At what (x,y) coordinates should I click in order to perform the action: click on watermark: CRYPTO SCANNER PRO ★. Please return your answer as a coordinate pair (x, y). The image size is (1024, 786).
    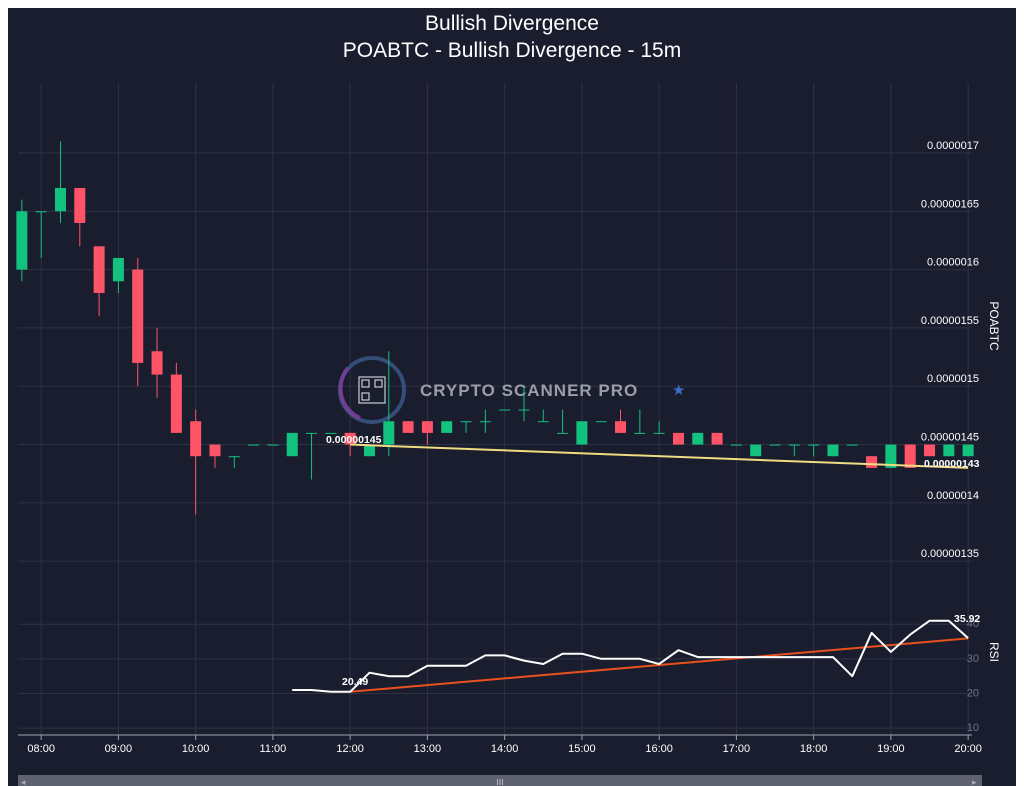
    Looking at the image, I should click on (511, 390).